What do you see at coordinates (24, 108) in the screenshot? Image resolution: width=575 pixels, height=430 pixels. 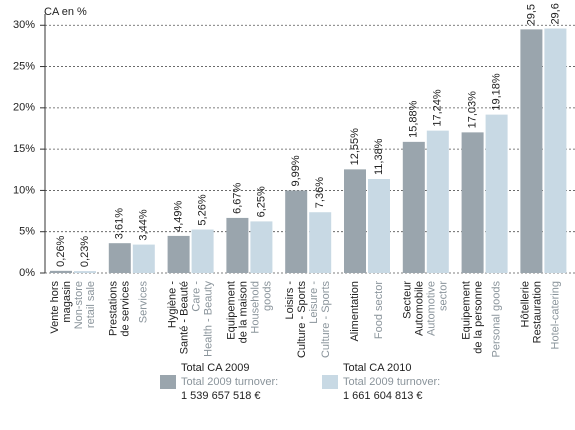 I see `y-tick-label: 20%` at bounding box center [24, 108].